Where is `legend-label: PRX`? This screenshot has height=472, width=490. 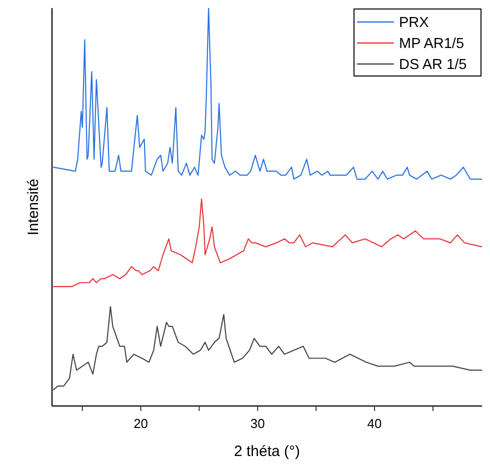
legend-label: PRX is located at coordinates (414, 23).